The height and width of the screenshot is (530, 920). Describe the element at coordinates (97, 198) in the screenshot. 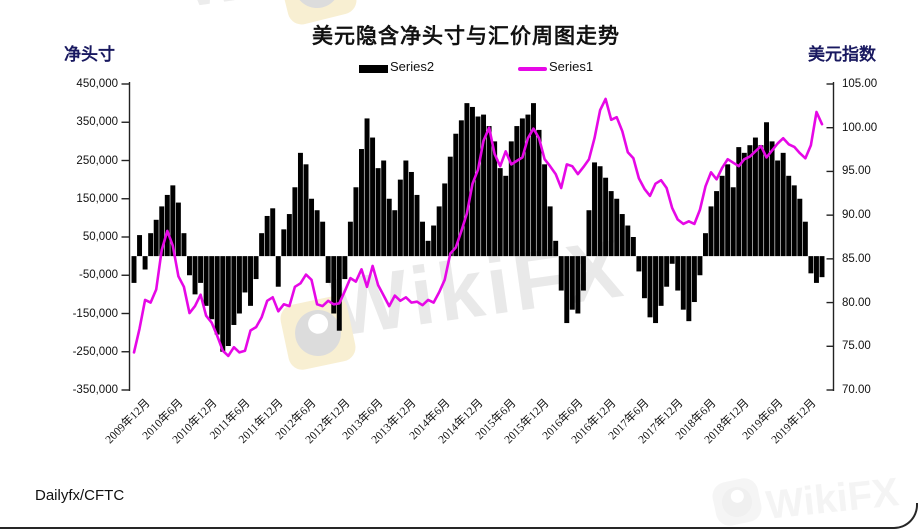

I see `y-tick-label-left: 150,000` at that location.